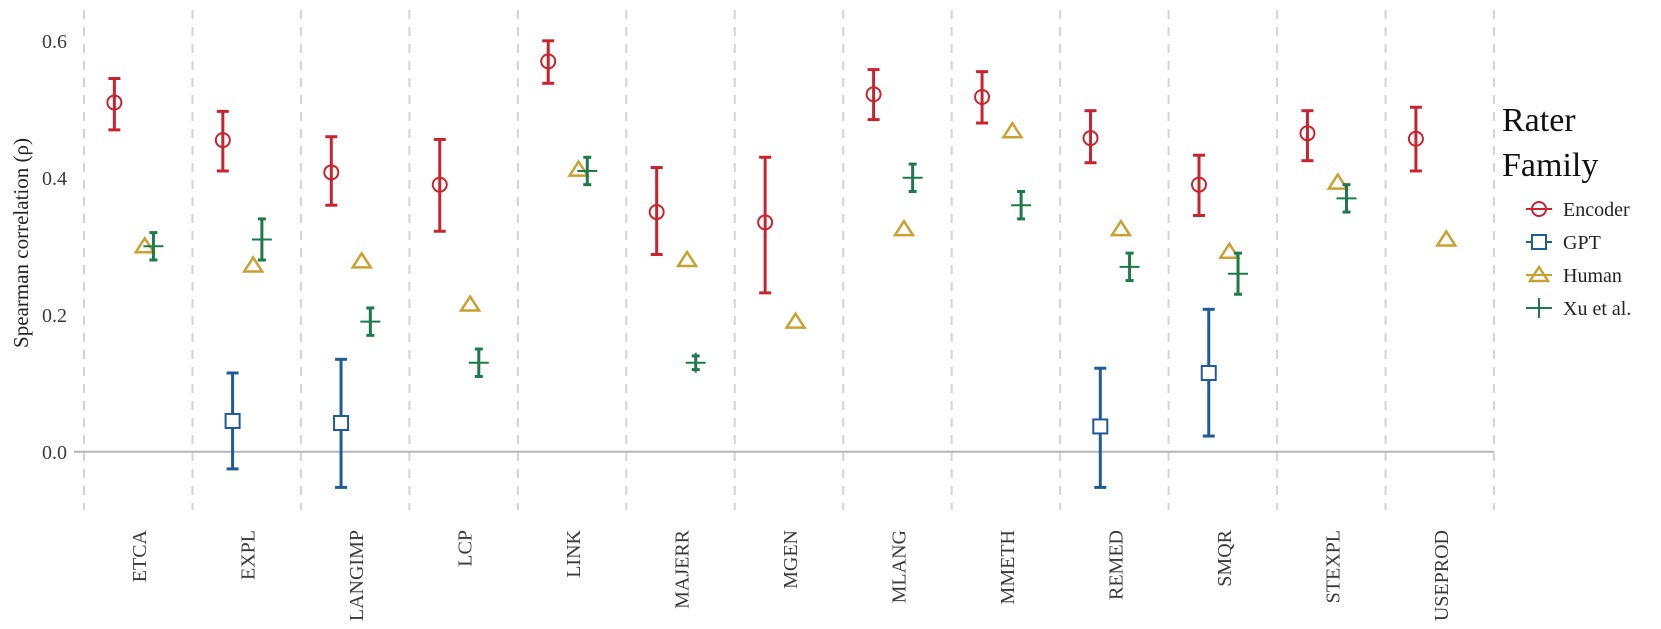 The height and width of the screenshot is (629, 1661). I want to click on human-mark-remed, so click(1121, 227).